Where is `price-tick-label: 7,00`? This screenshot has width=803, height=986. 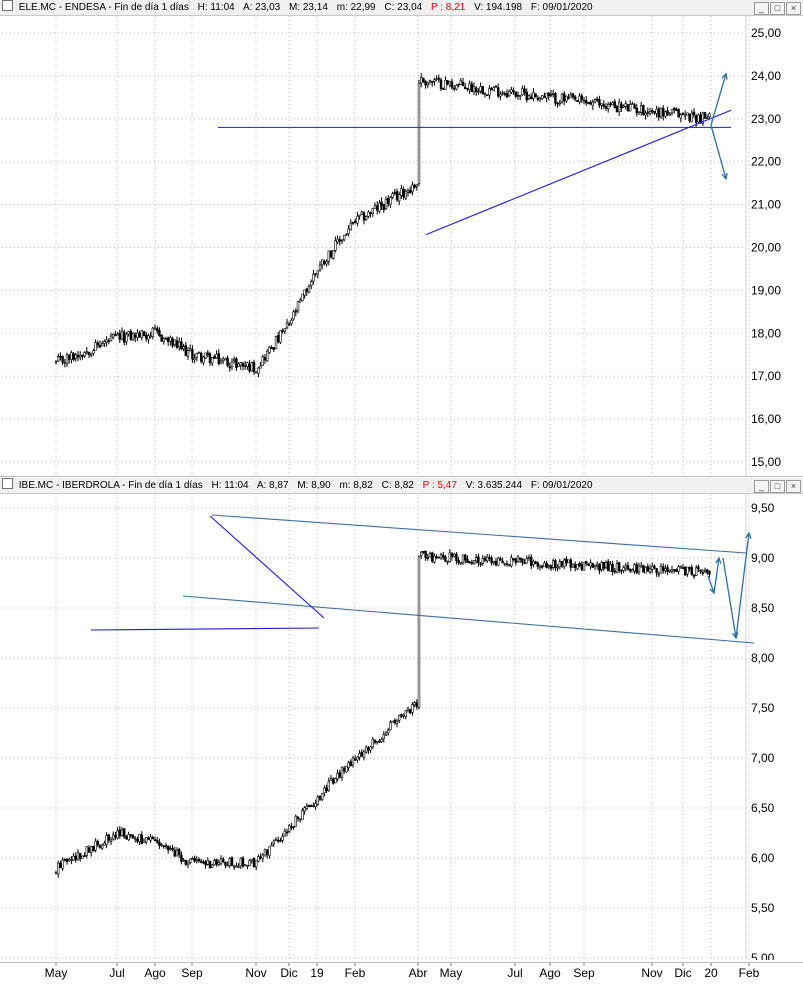 price-tick-label: 7,00 is located at coordinates (763, 758).